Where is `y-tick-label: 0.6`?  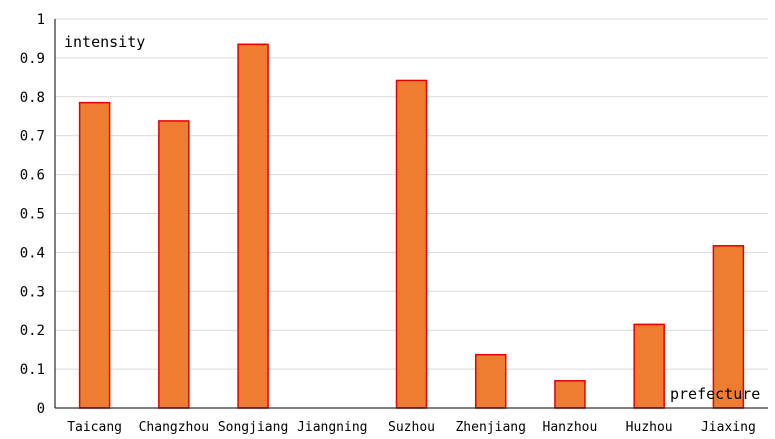
y-tick-label: 0.6 is located at coordinates (32, 176).